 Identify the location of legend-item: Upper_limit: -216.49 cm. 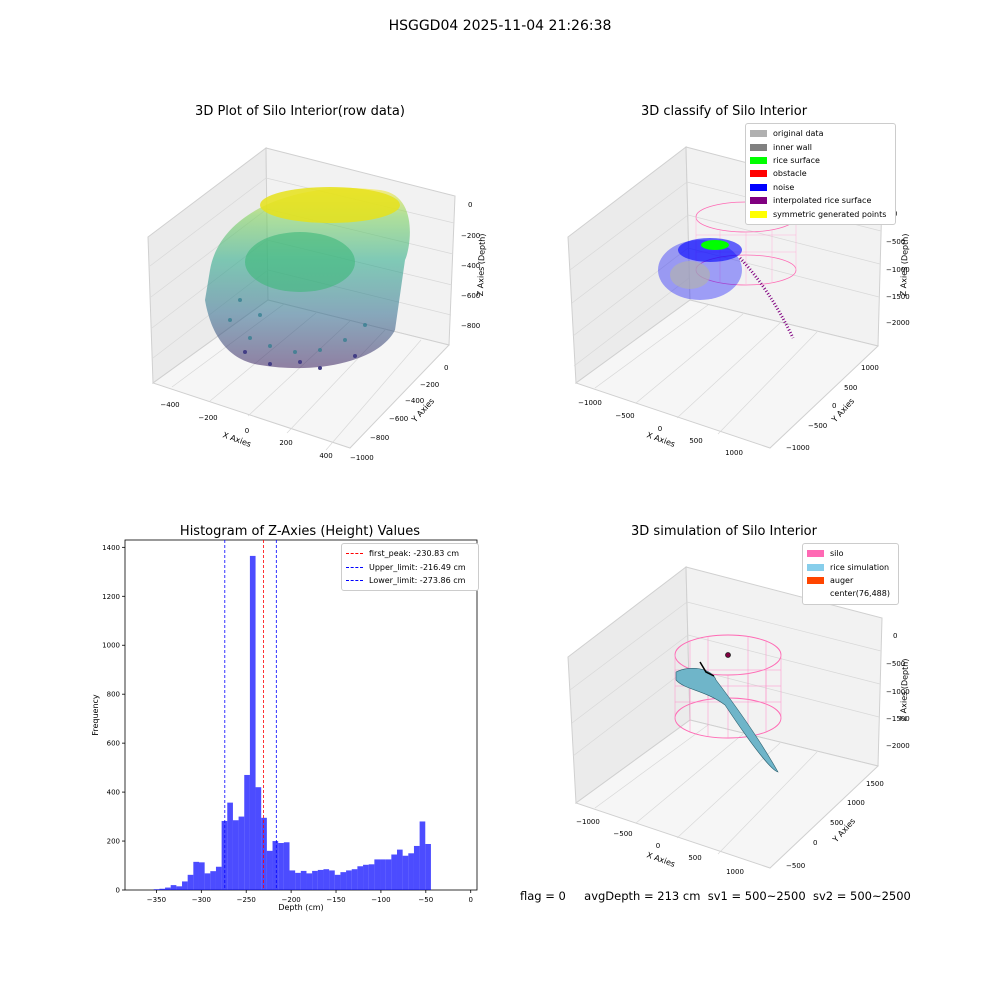
(410, 566).